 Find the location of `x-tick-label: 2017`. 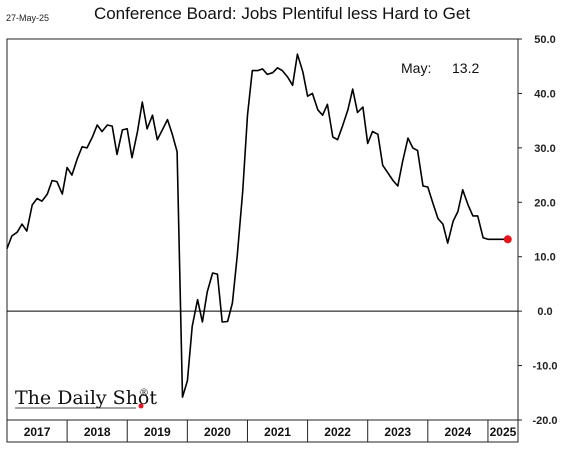

x-tick-label: 2017 is located at coordinates (37, 432).